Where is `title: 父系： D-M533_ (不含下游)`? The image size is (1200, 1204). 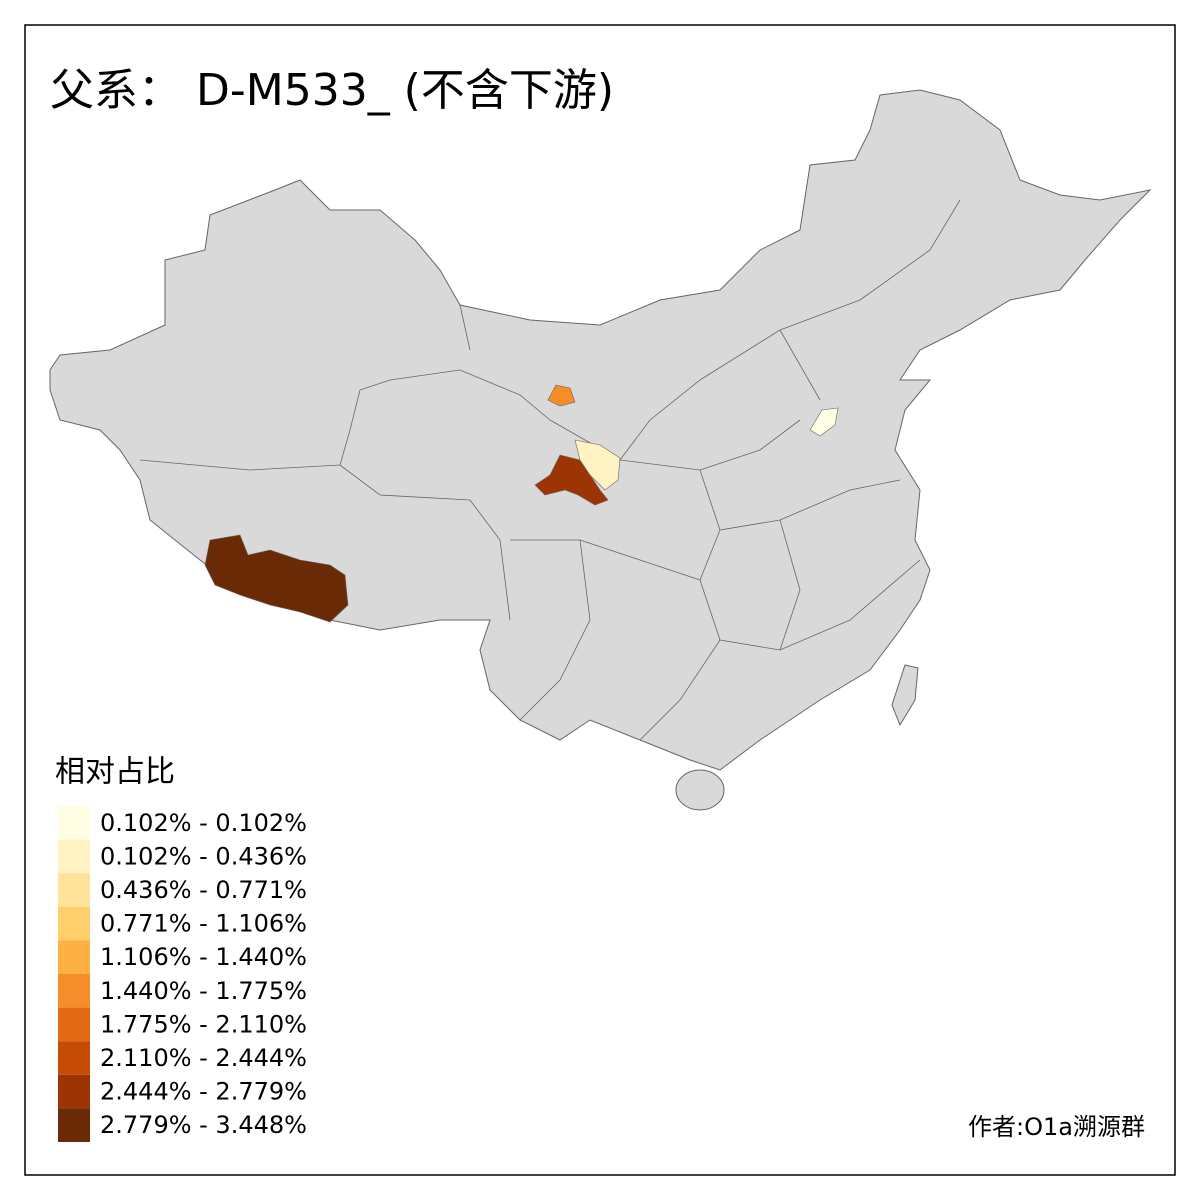
title: 父系： D-M533_ (不含下游) is located at coordinates (332, 90).